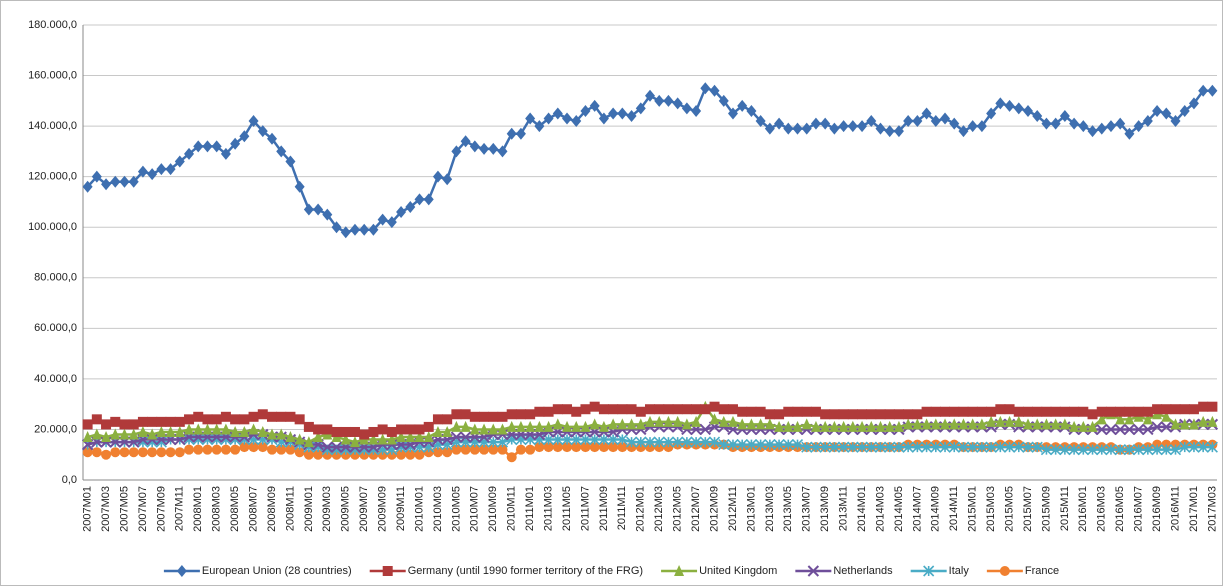 The image size is (1223, 586). Describe the element at coordinates (788, 509) in the screenshot. I see `x-tick-label: 2013M05` at that location.